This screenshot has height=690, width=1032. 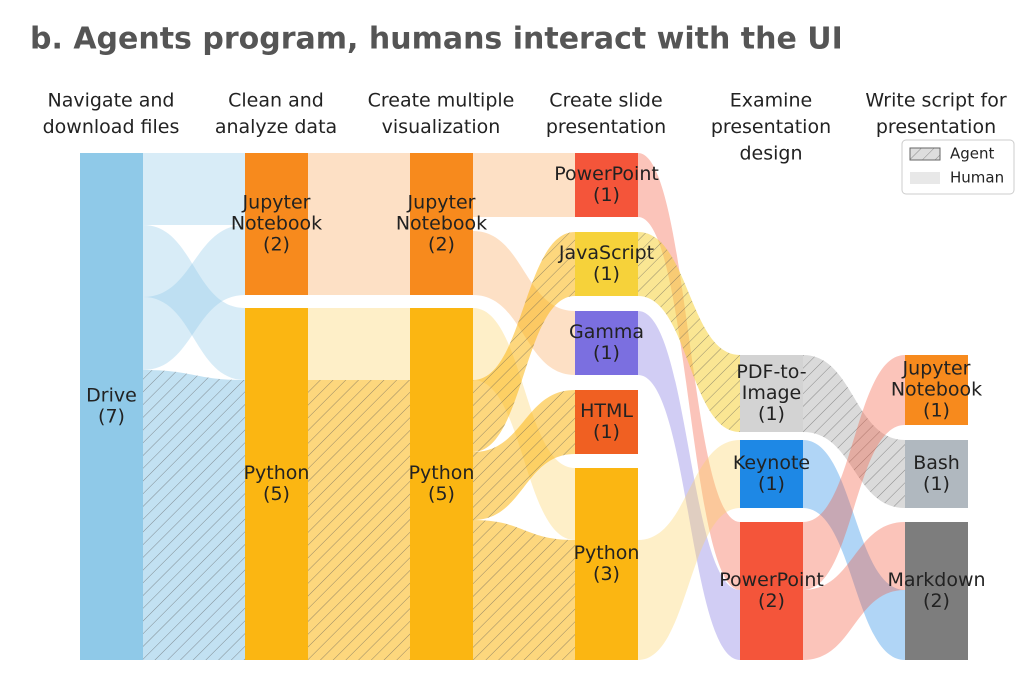 I want to click on column-header: Clean and, so click(x=276, y=101).